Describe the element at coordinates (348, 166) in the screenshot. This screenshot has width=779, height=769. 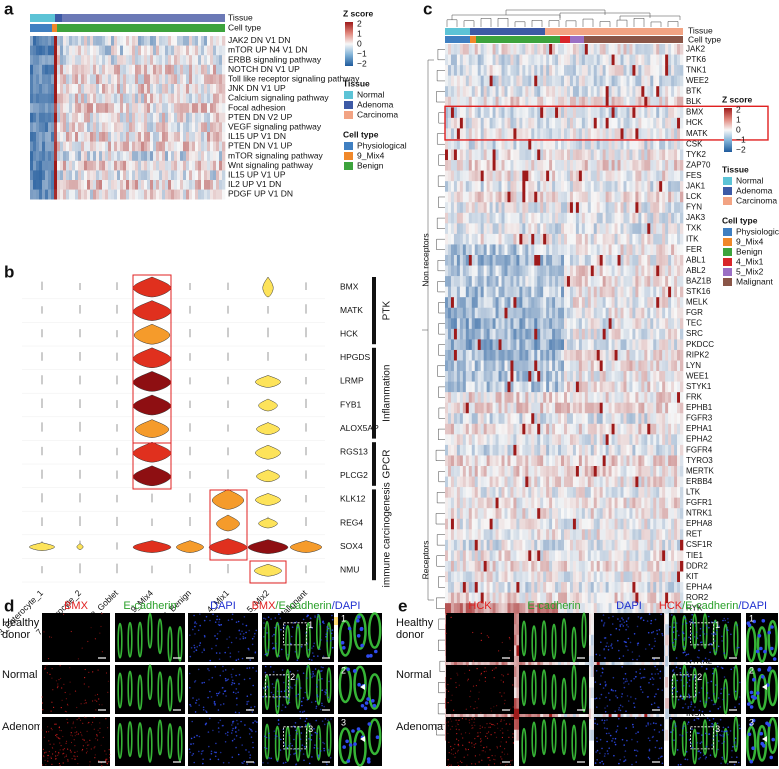
I see `legend-swatch` at that location.